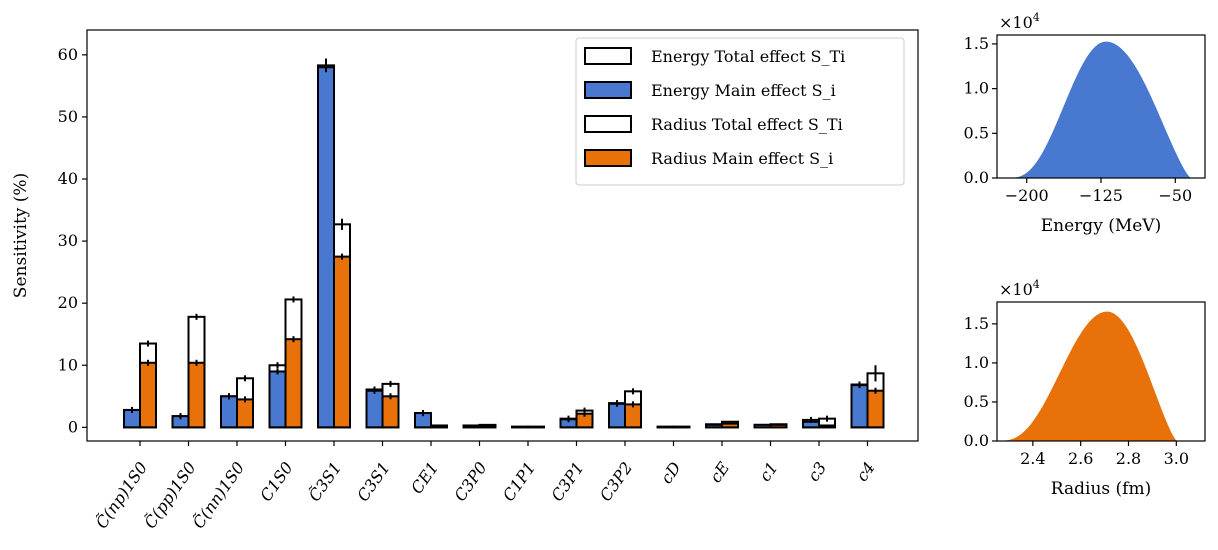  I want to click on x-tick-label: C3S1, so click(373, 481).